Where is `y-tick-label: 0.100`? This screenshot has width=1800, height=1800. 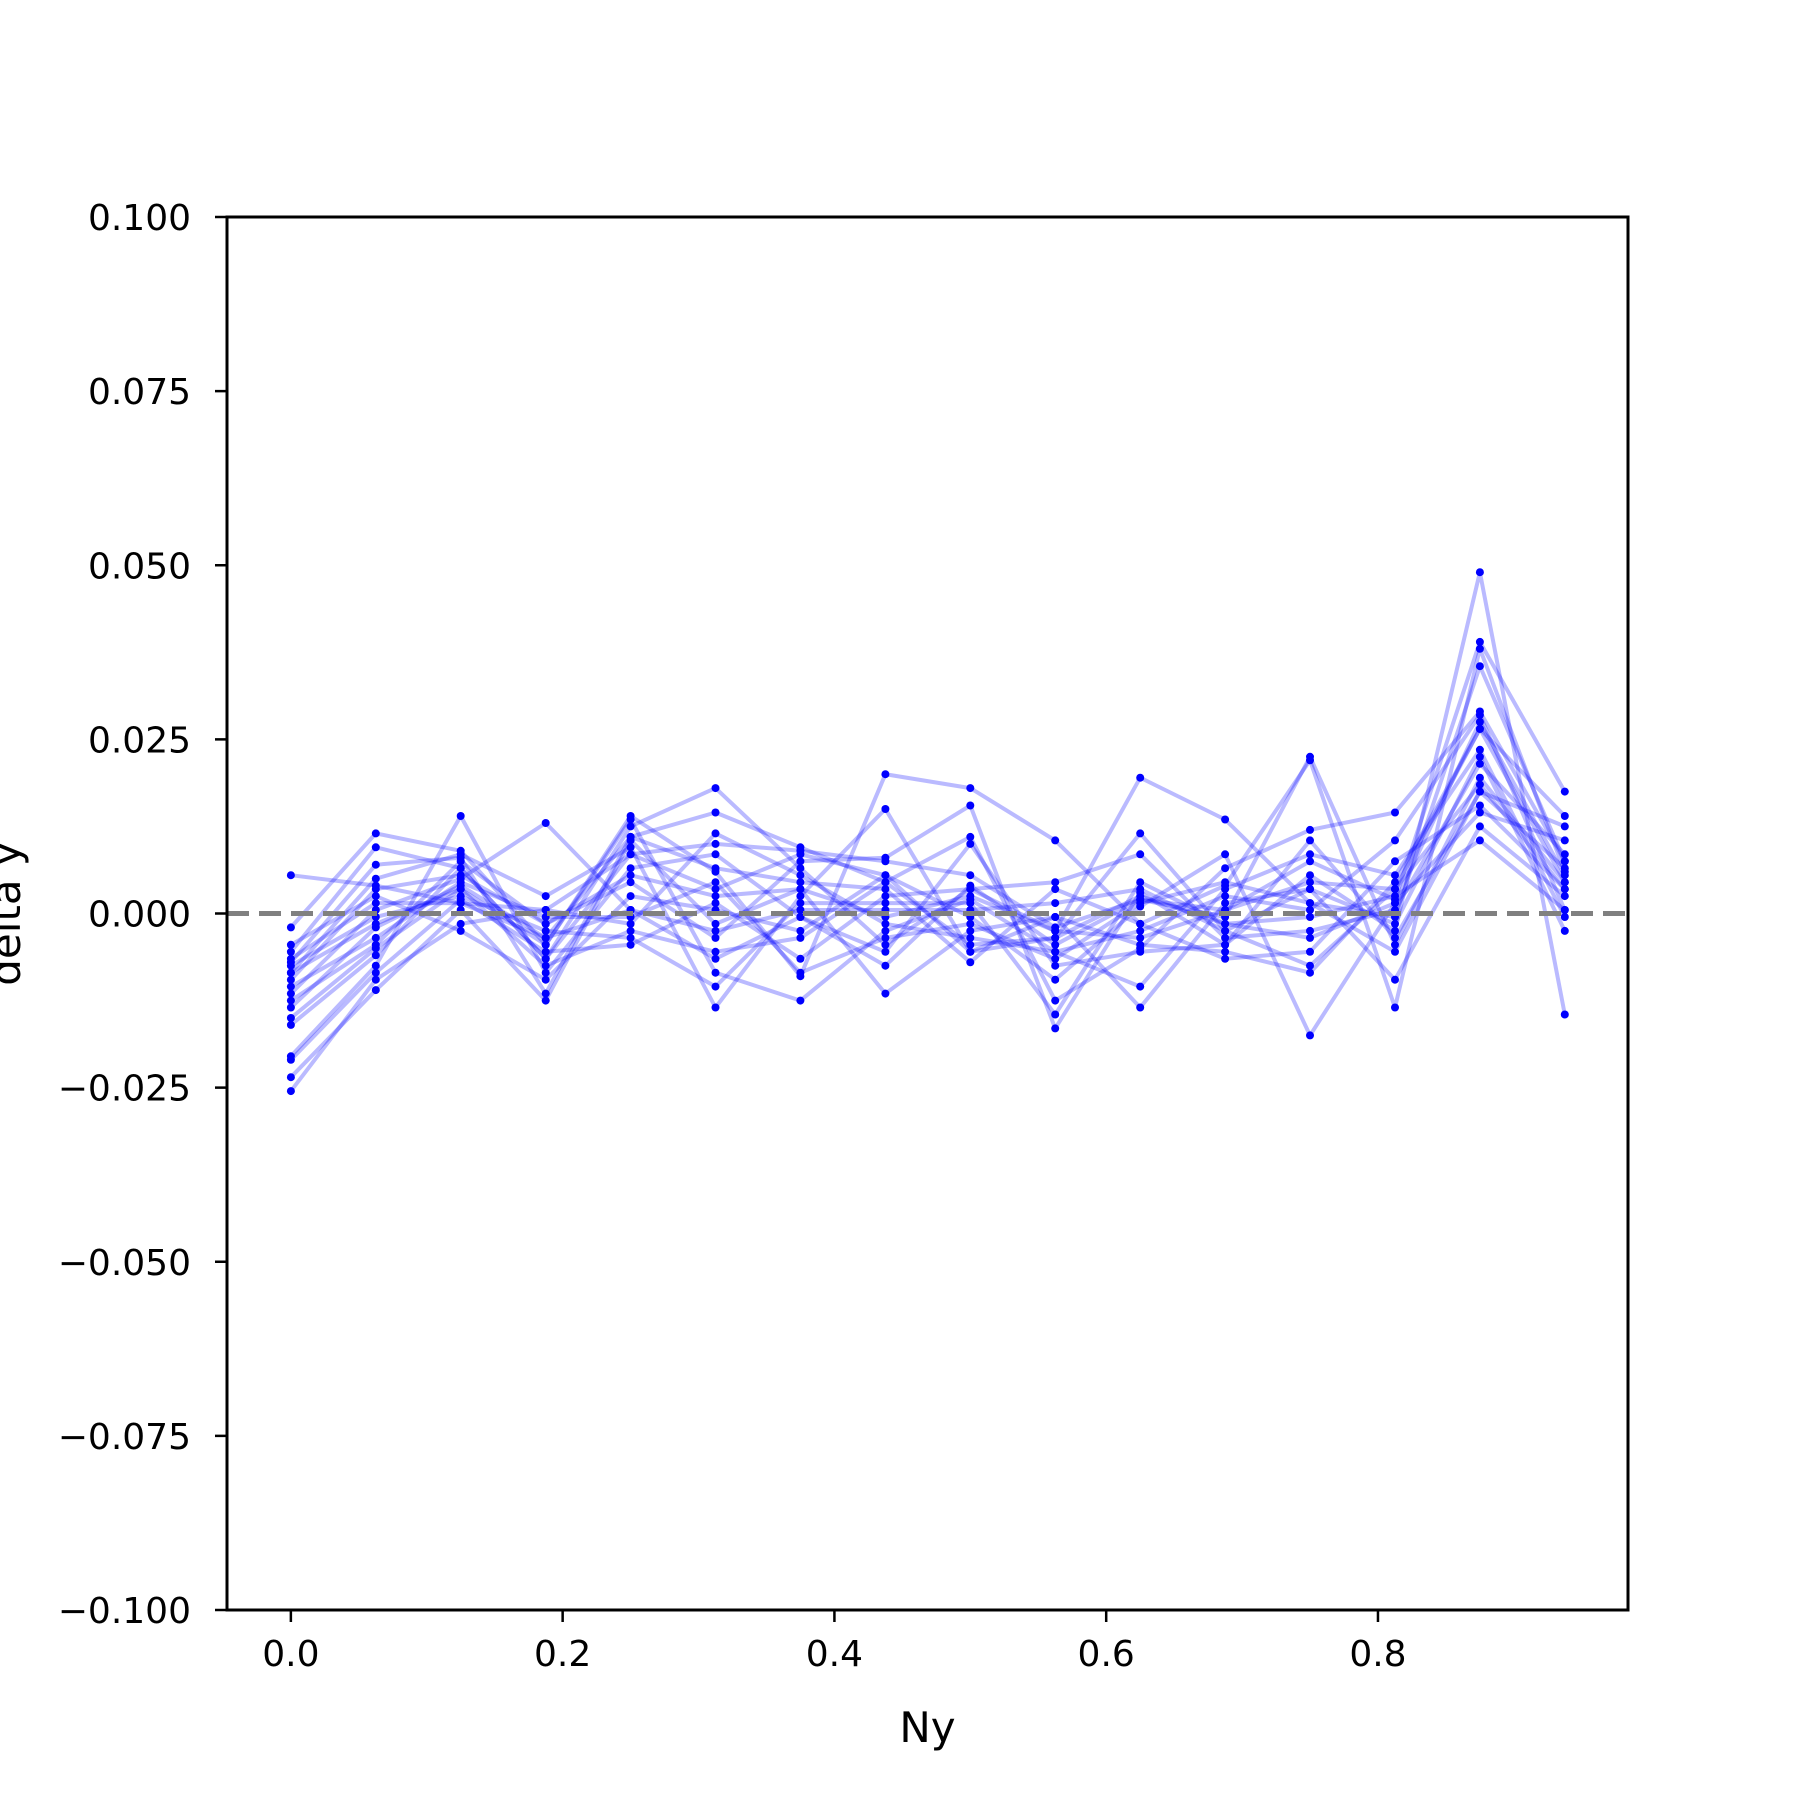
y-tick-label: 0.100 is located at coordinates (139, 218).